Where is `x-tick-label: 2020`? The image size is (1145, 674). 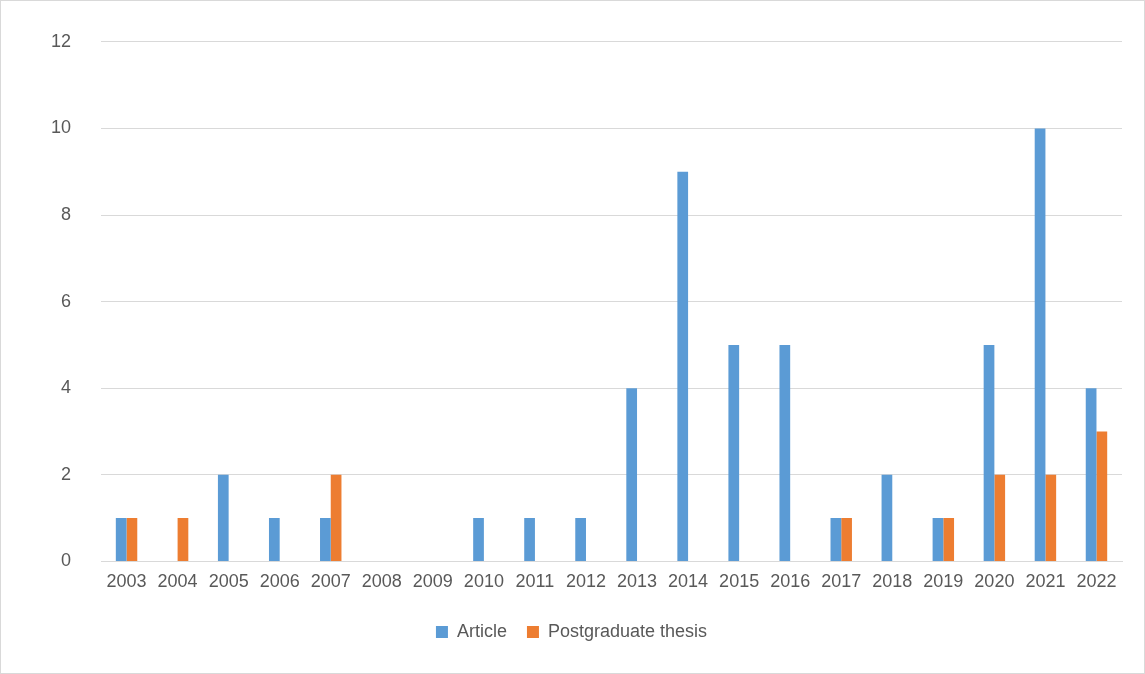 x-tick-label: 2020 is located at coordinates (994, 581).